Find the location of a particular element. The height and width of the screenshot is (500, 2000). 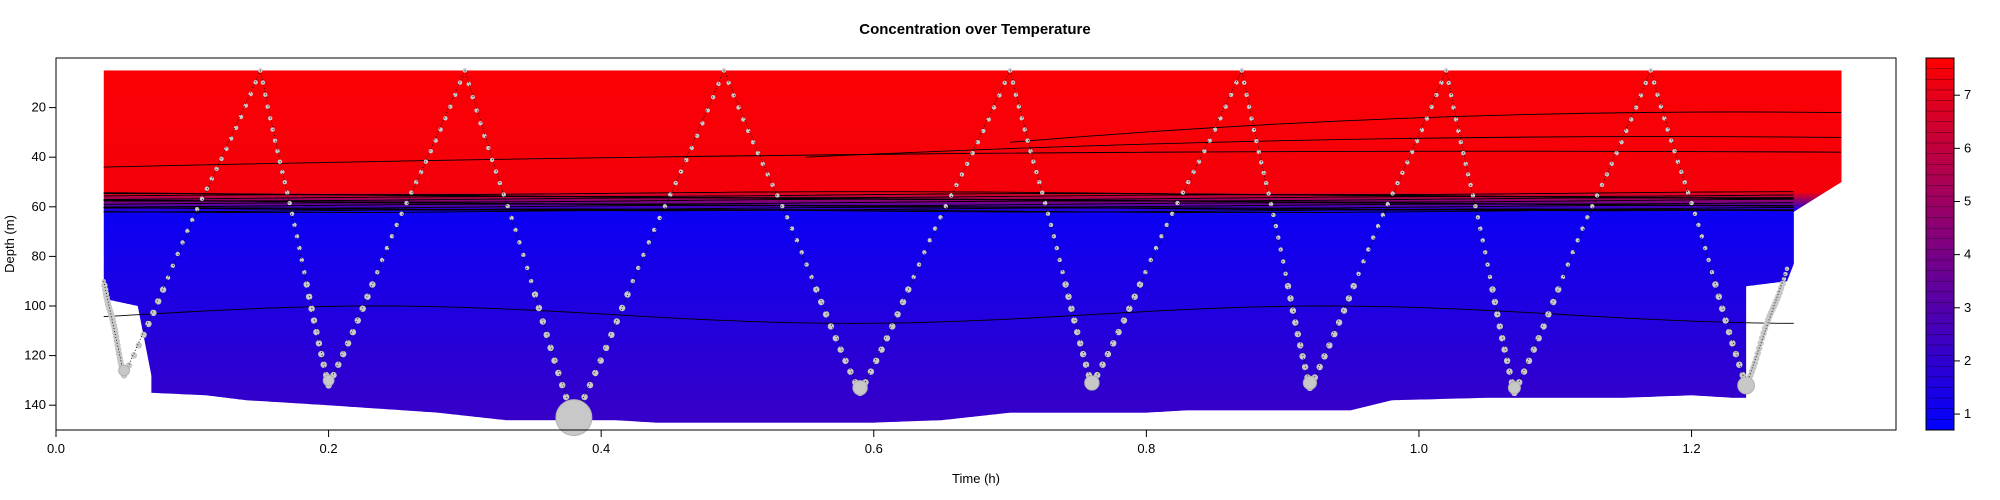

colorbar-tick-label: 6 is located at coordinates (1967, 147).